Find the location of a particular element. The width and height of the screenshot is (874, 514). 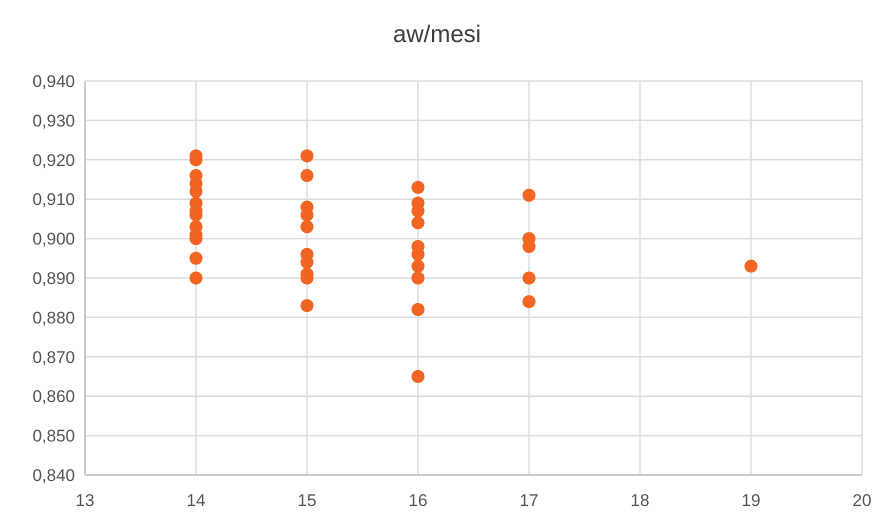

x-tick-label: 14 is located at coordinates (196, 500).